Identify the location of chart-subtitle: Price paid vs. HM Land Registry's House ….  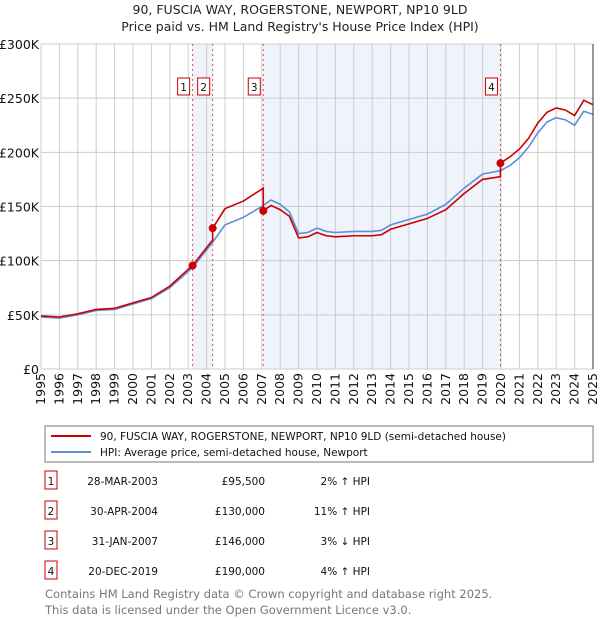
(299, 26).